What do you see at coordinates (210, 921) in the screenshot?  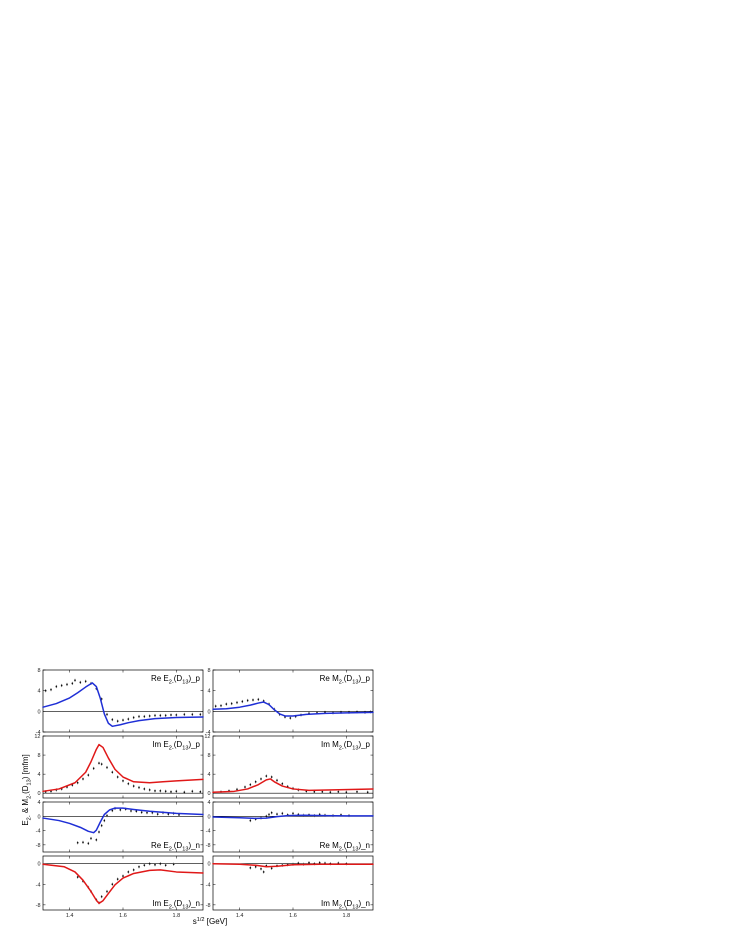 I see `x-axis-label: s1/2 [GeV]` at bounding box center [210, 921].